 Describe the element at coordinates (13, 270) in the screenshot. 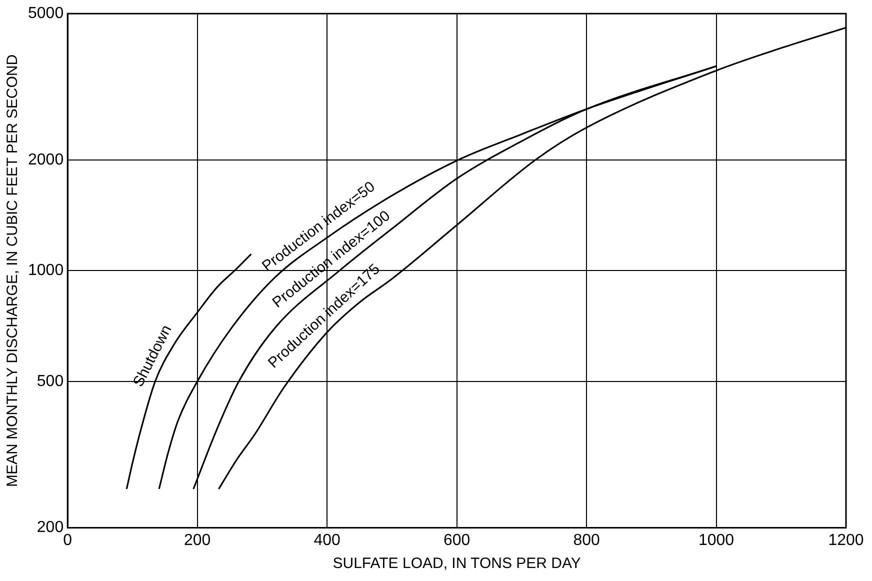

I see `y-axis-title: MEAN MONTHLY DISCHARGE, IN CUBIC FEET PER SECOND` at that location.